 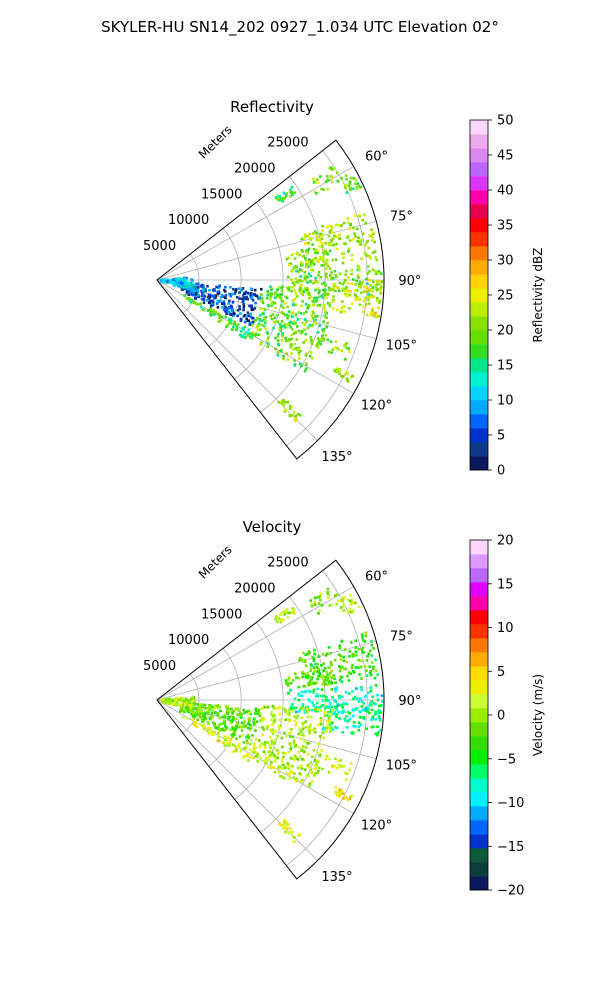 What do you see at coordinates (287, 563) in the screenshot?
I see `velocity-range-tick-label: 25000` at bounding box center [287, 563].